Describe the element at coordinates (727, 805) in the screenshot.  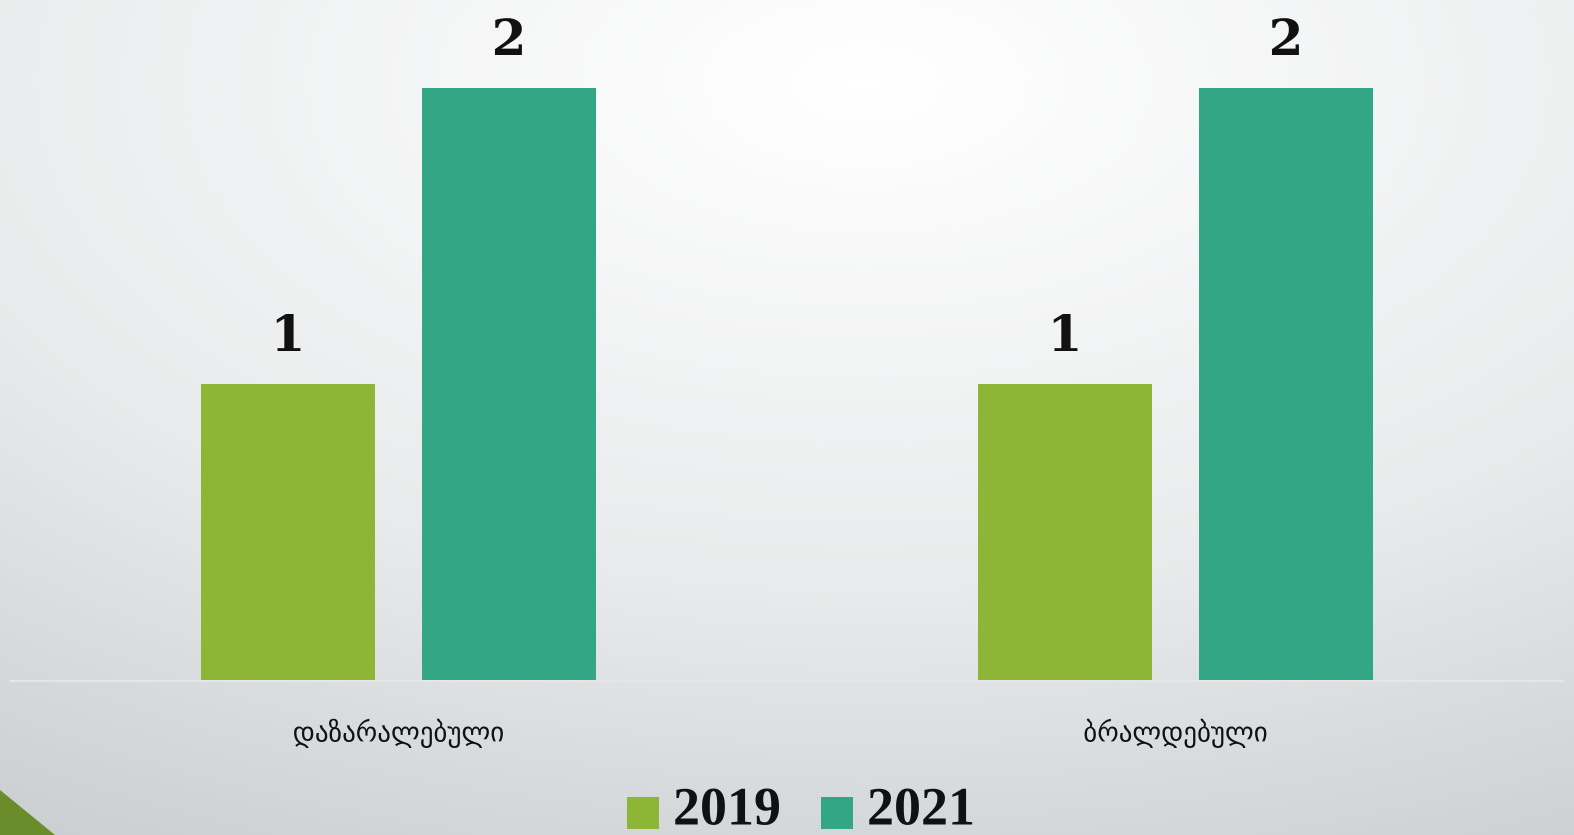
I see `legend-label: 2019` at that location.